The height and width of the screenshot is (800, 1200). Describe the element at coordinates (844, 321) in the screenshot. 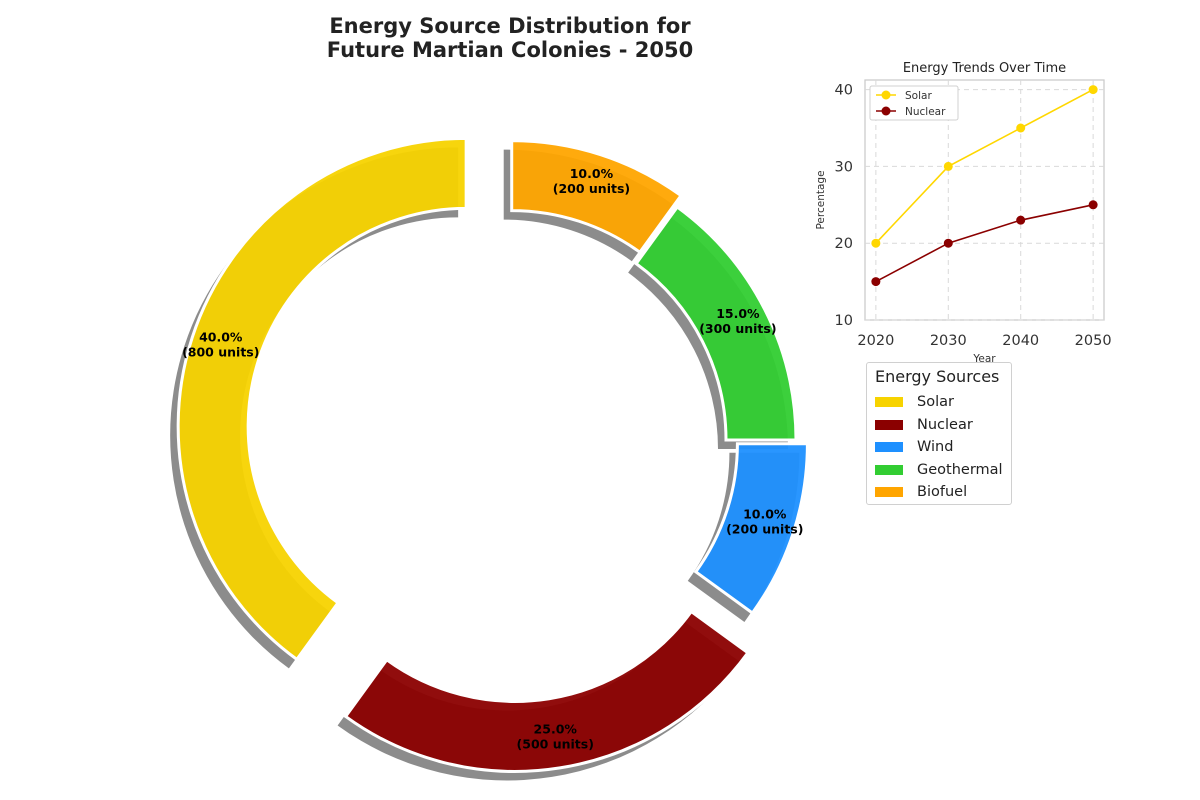

I see `y-tick-label: 10` at that location.